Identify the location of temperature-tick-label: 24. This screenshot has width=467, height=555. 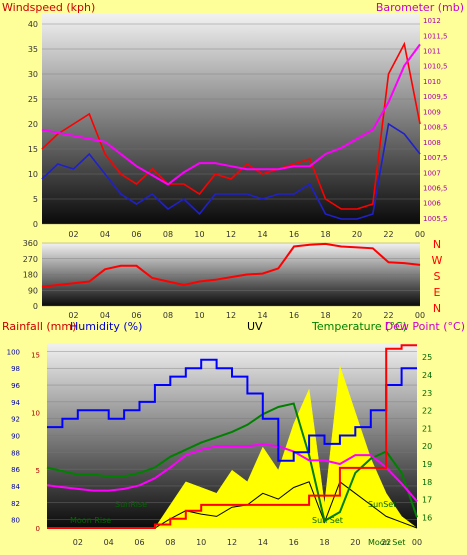
(427, 375).